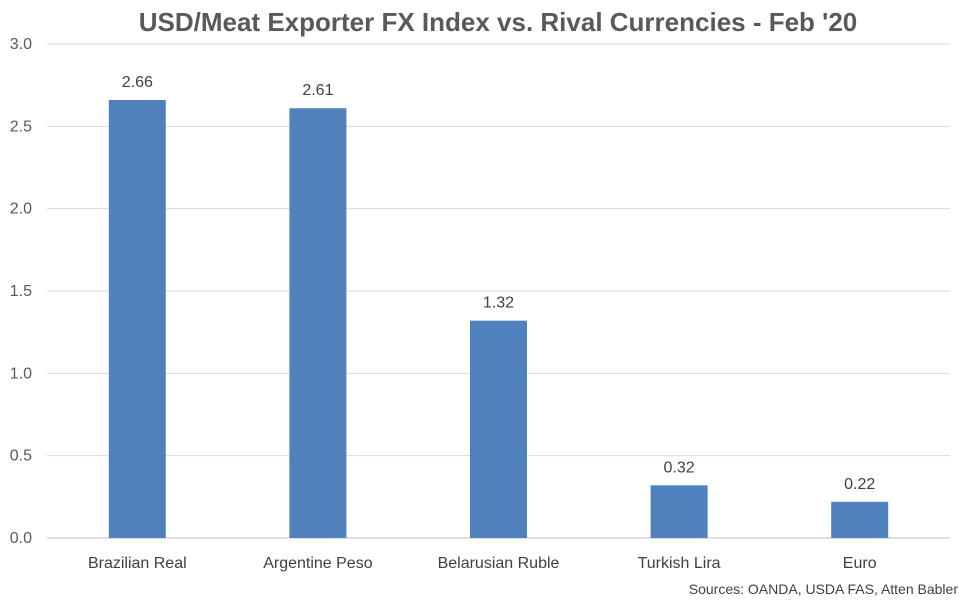  Describe the element at coordinates (499, 563) in the screenshot. I see `category-label: Belarusian Ruble` at that location.